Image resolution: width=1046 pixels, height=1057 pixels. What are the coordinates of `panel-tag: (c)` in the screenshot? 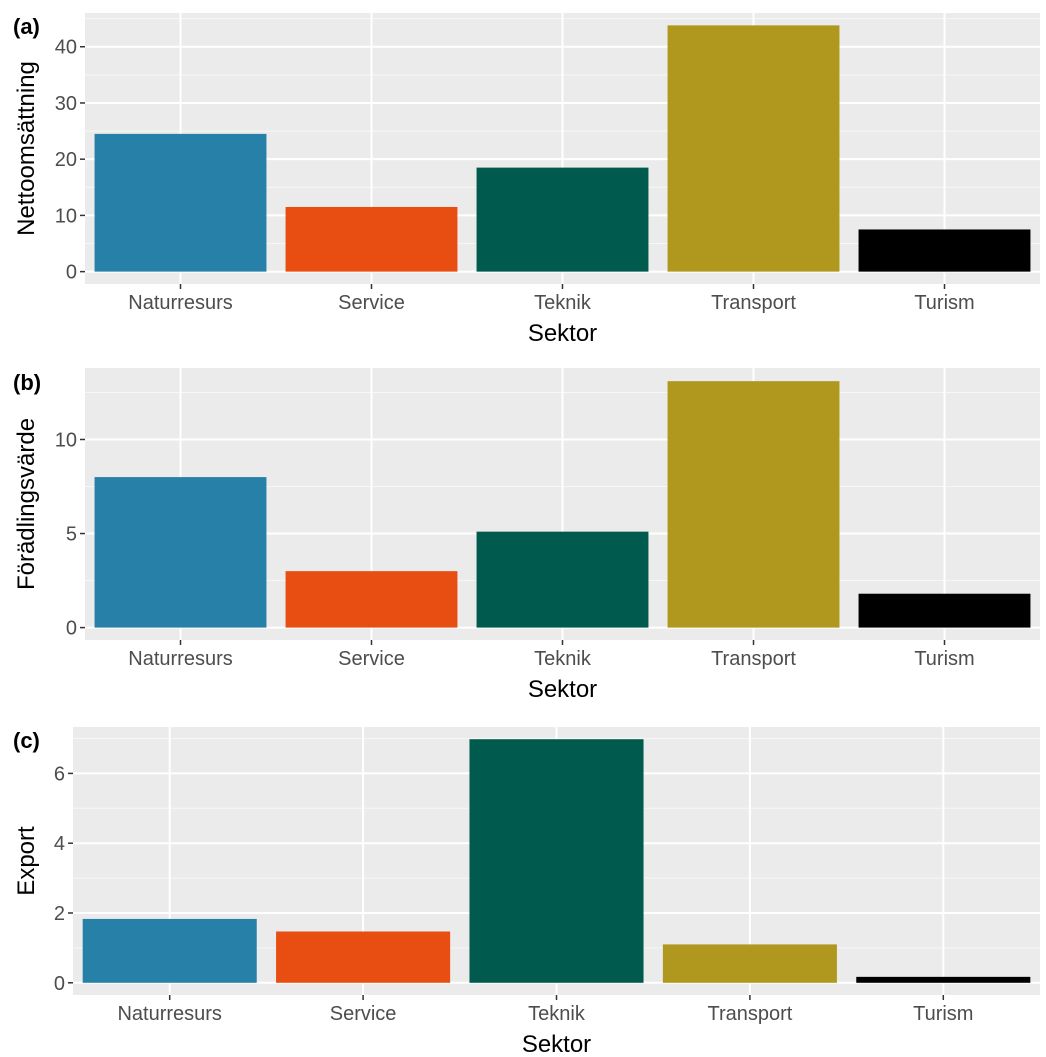 It's located at (26, 740).